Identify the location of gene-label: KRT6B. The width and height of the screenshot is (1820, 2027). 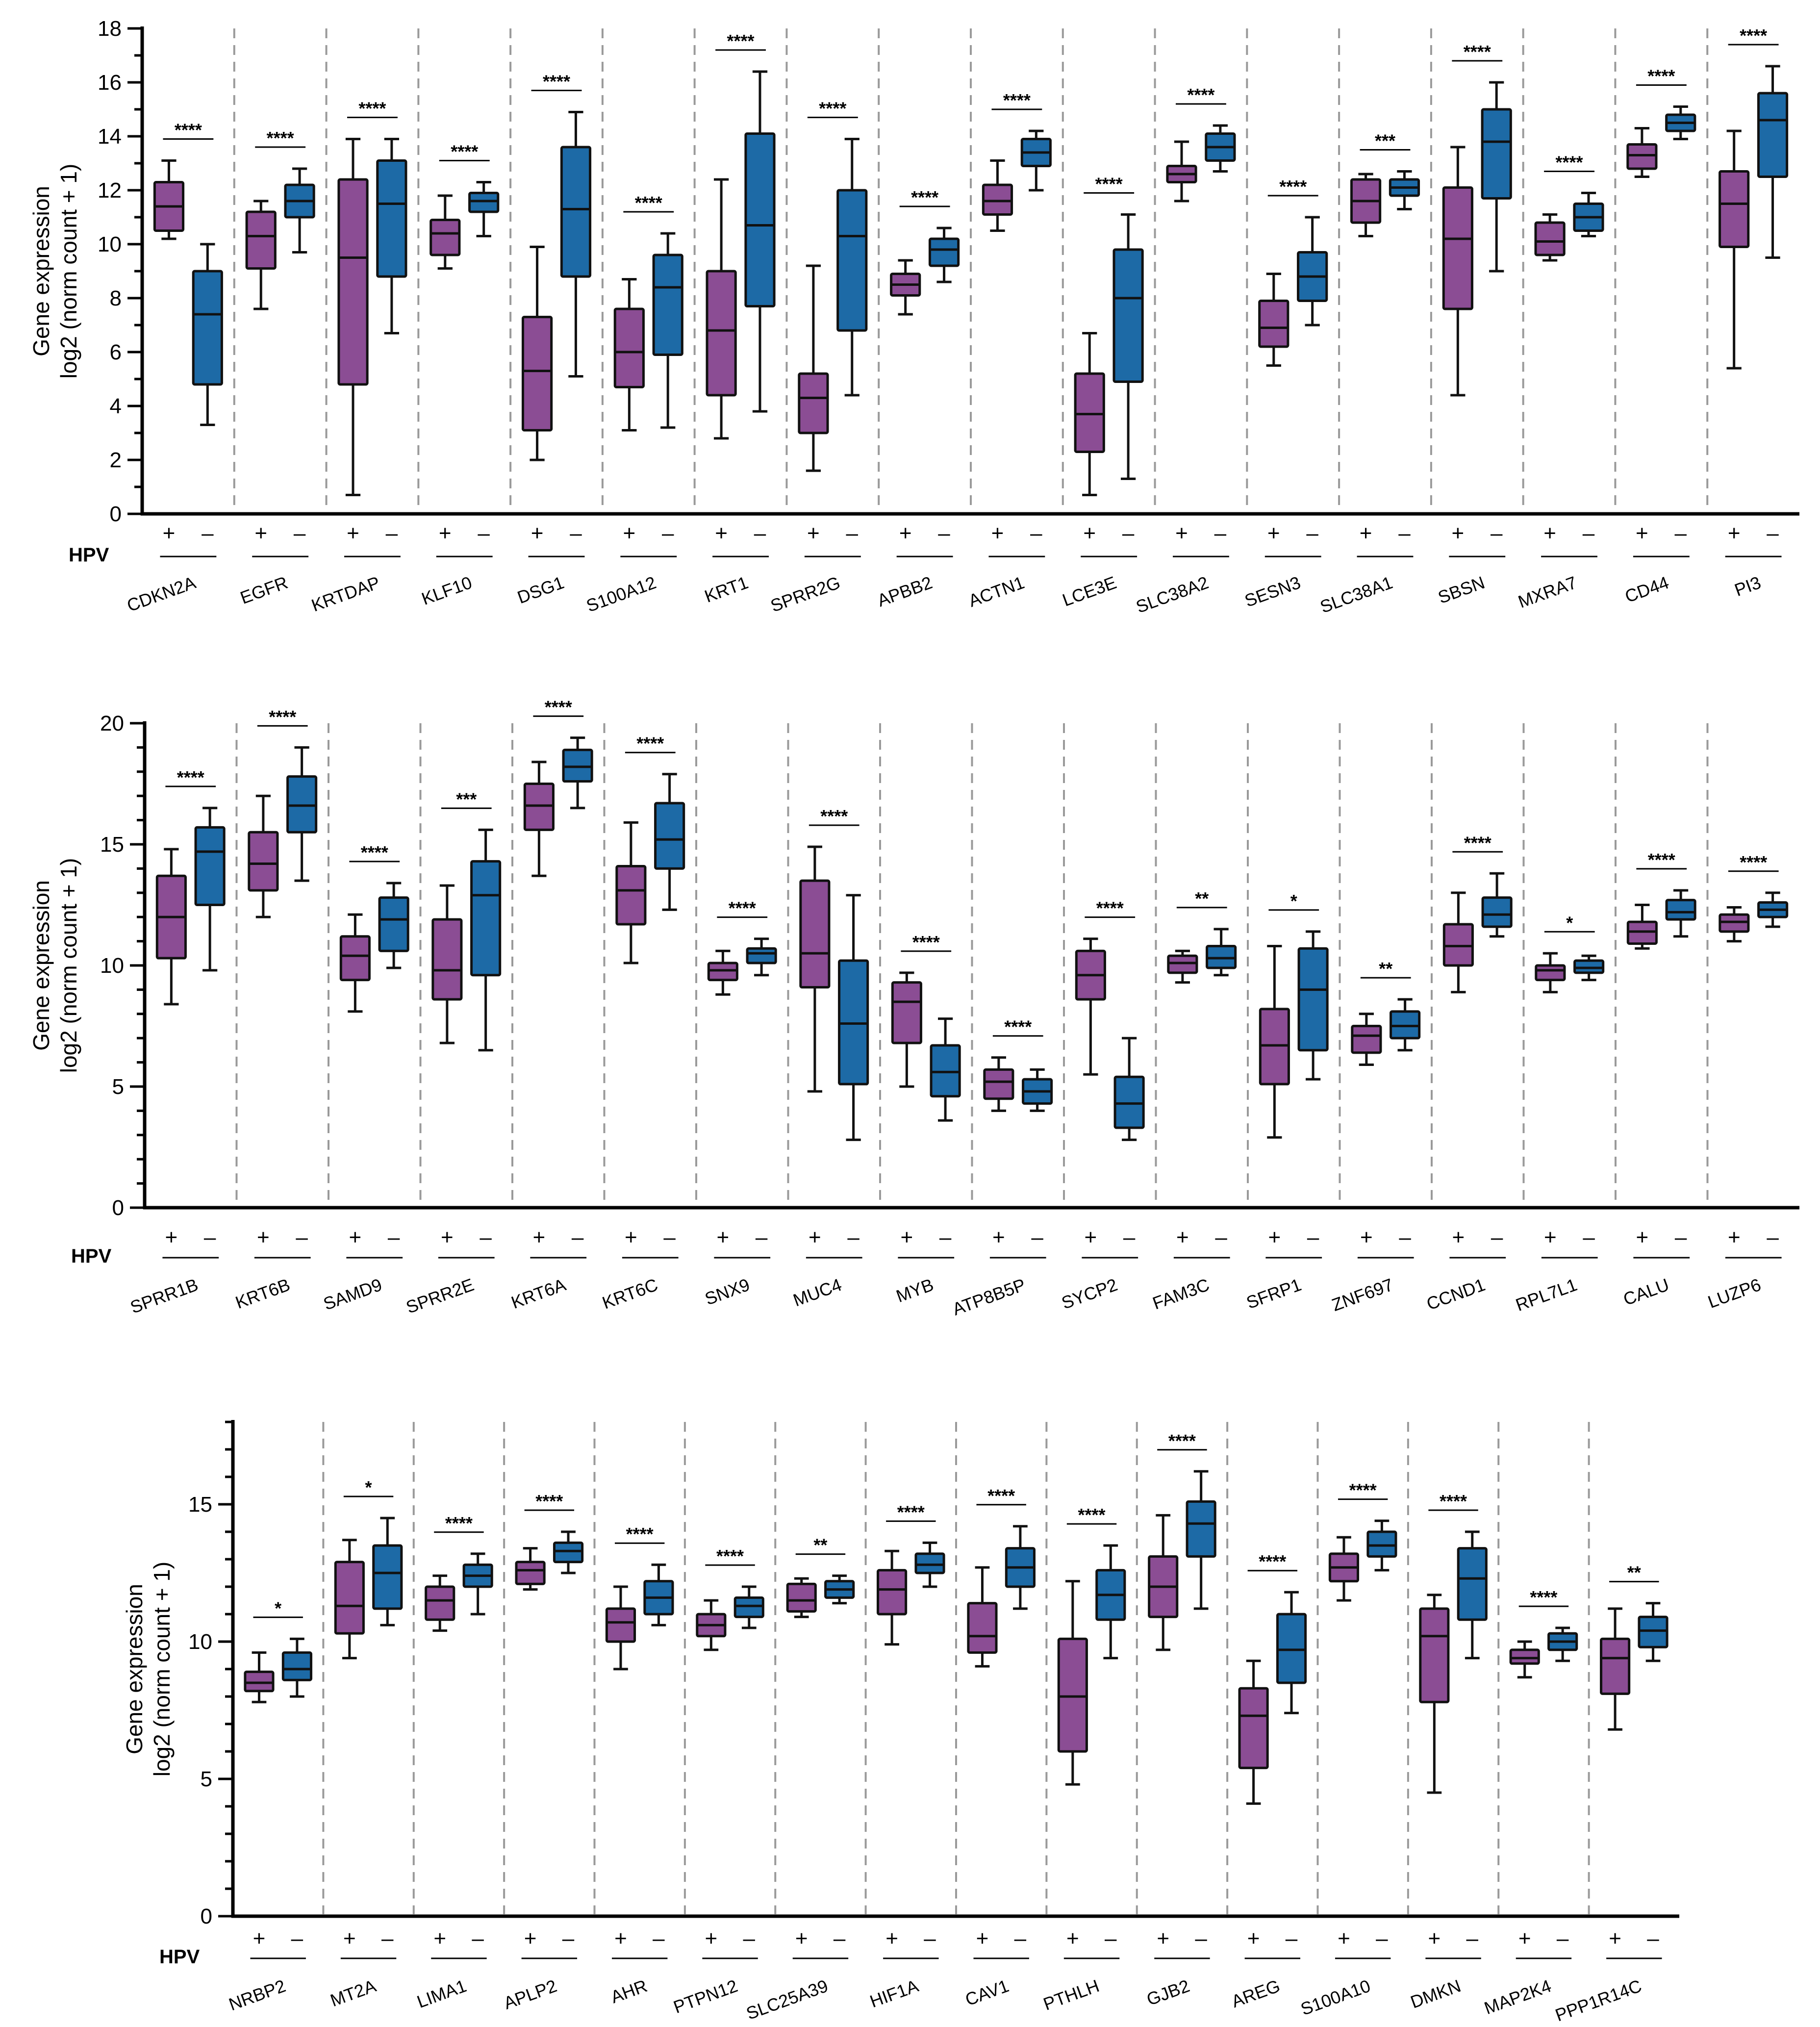
(263, 1293).